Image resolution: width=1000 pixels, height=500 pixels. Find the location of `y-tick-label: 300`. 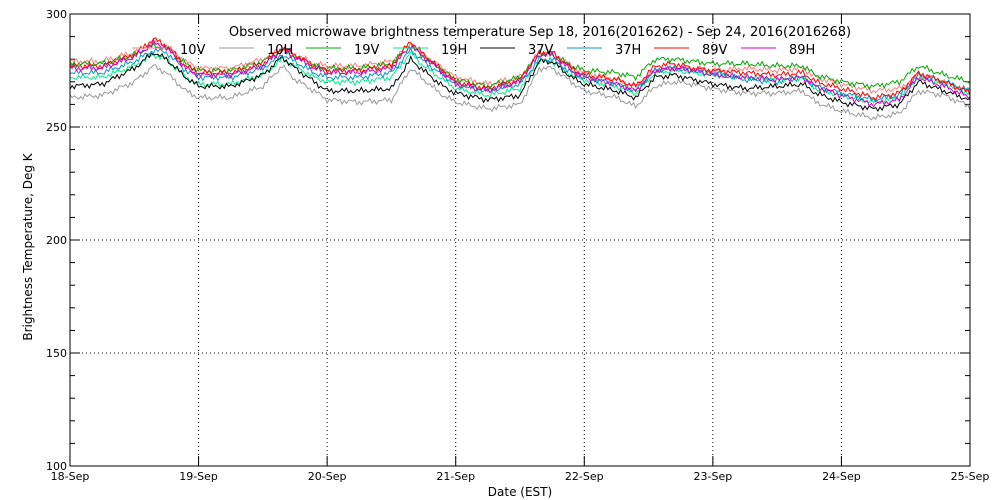

y-tick-label: 300 is located at coordinates (56, 14).